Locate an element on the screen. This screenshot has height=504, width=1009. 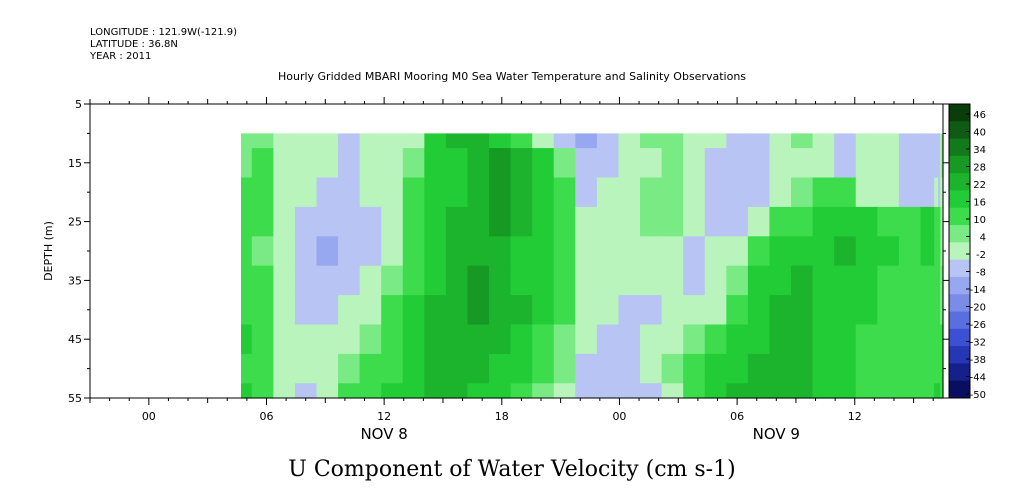
colorbar-label: 40 is located at coordinates (979, 133).